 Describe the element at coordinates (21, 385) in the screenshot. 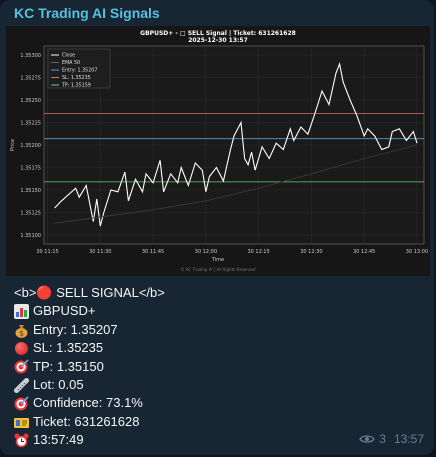

I see `ruler-icon` at that location.